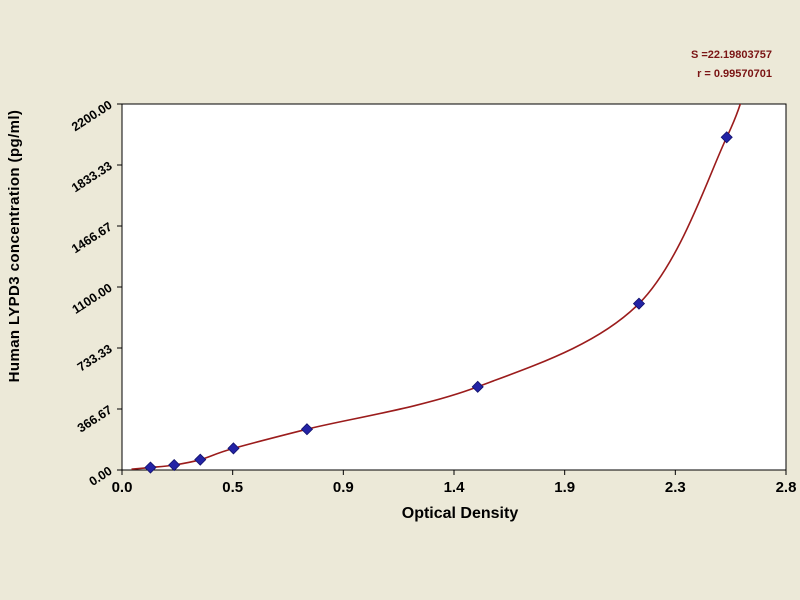  Describe the element at coordinates (122, 487) in the screenshot. I see `x-tick-label: 0.0` at that location.